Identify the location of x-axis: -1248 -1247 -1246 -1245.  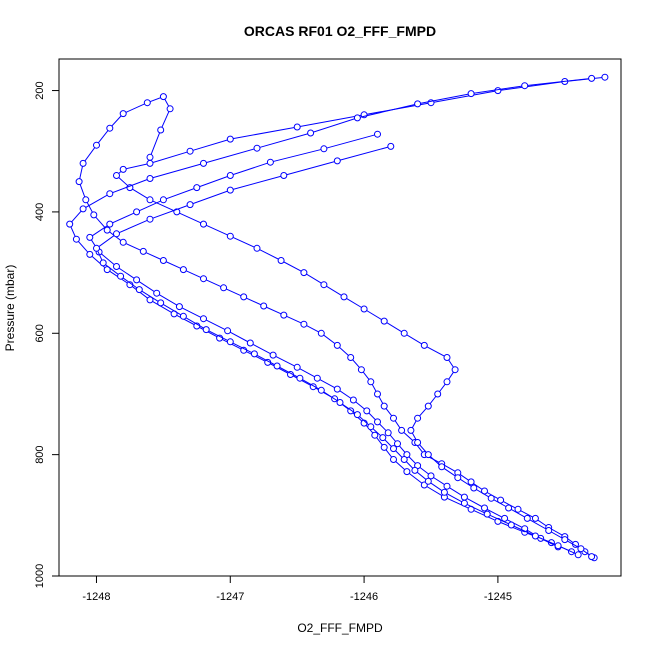
(297, 589).